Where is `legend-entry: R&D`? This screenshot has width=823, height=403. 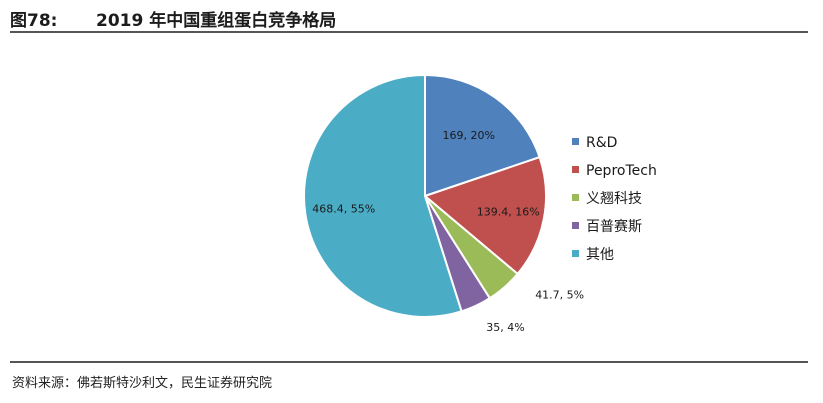 legend-entry: R&D is located at coordinates (601, 143).